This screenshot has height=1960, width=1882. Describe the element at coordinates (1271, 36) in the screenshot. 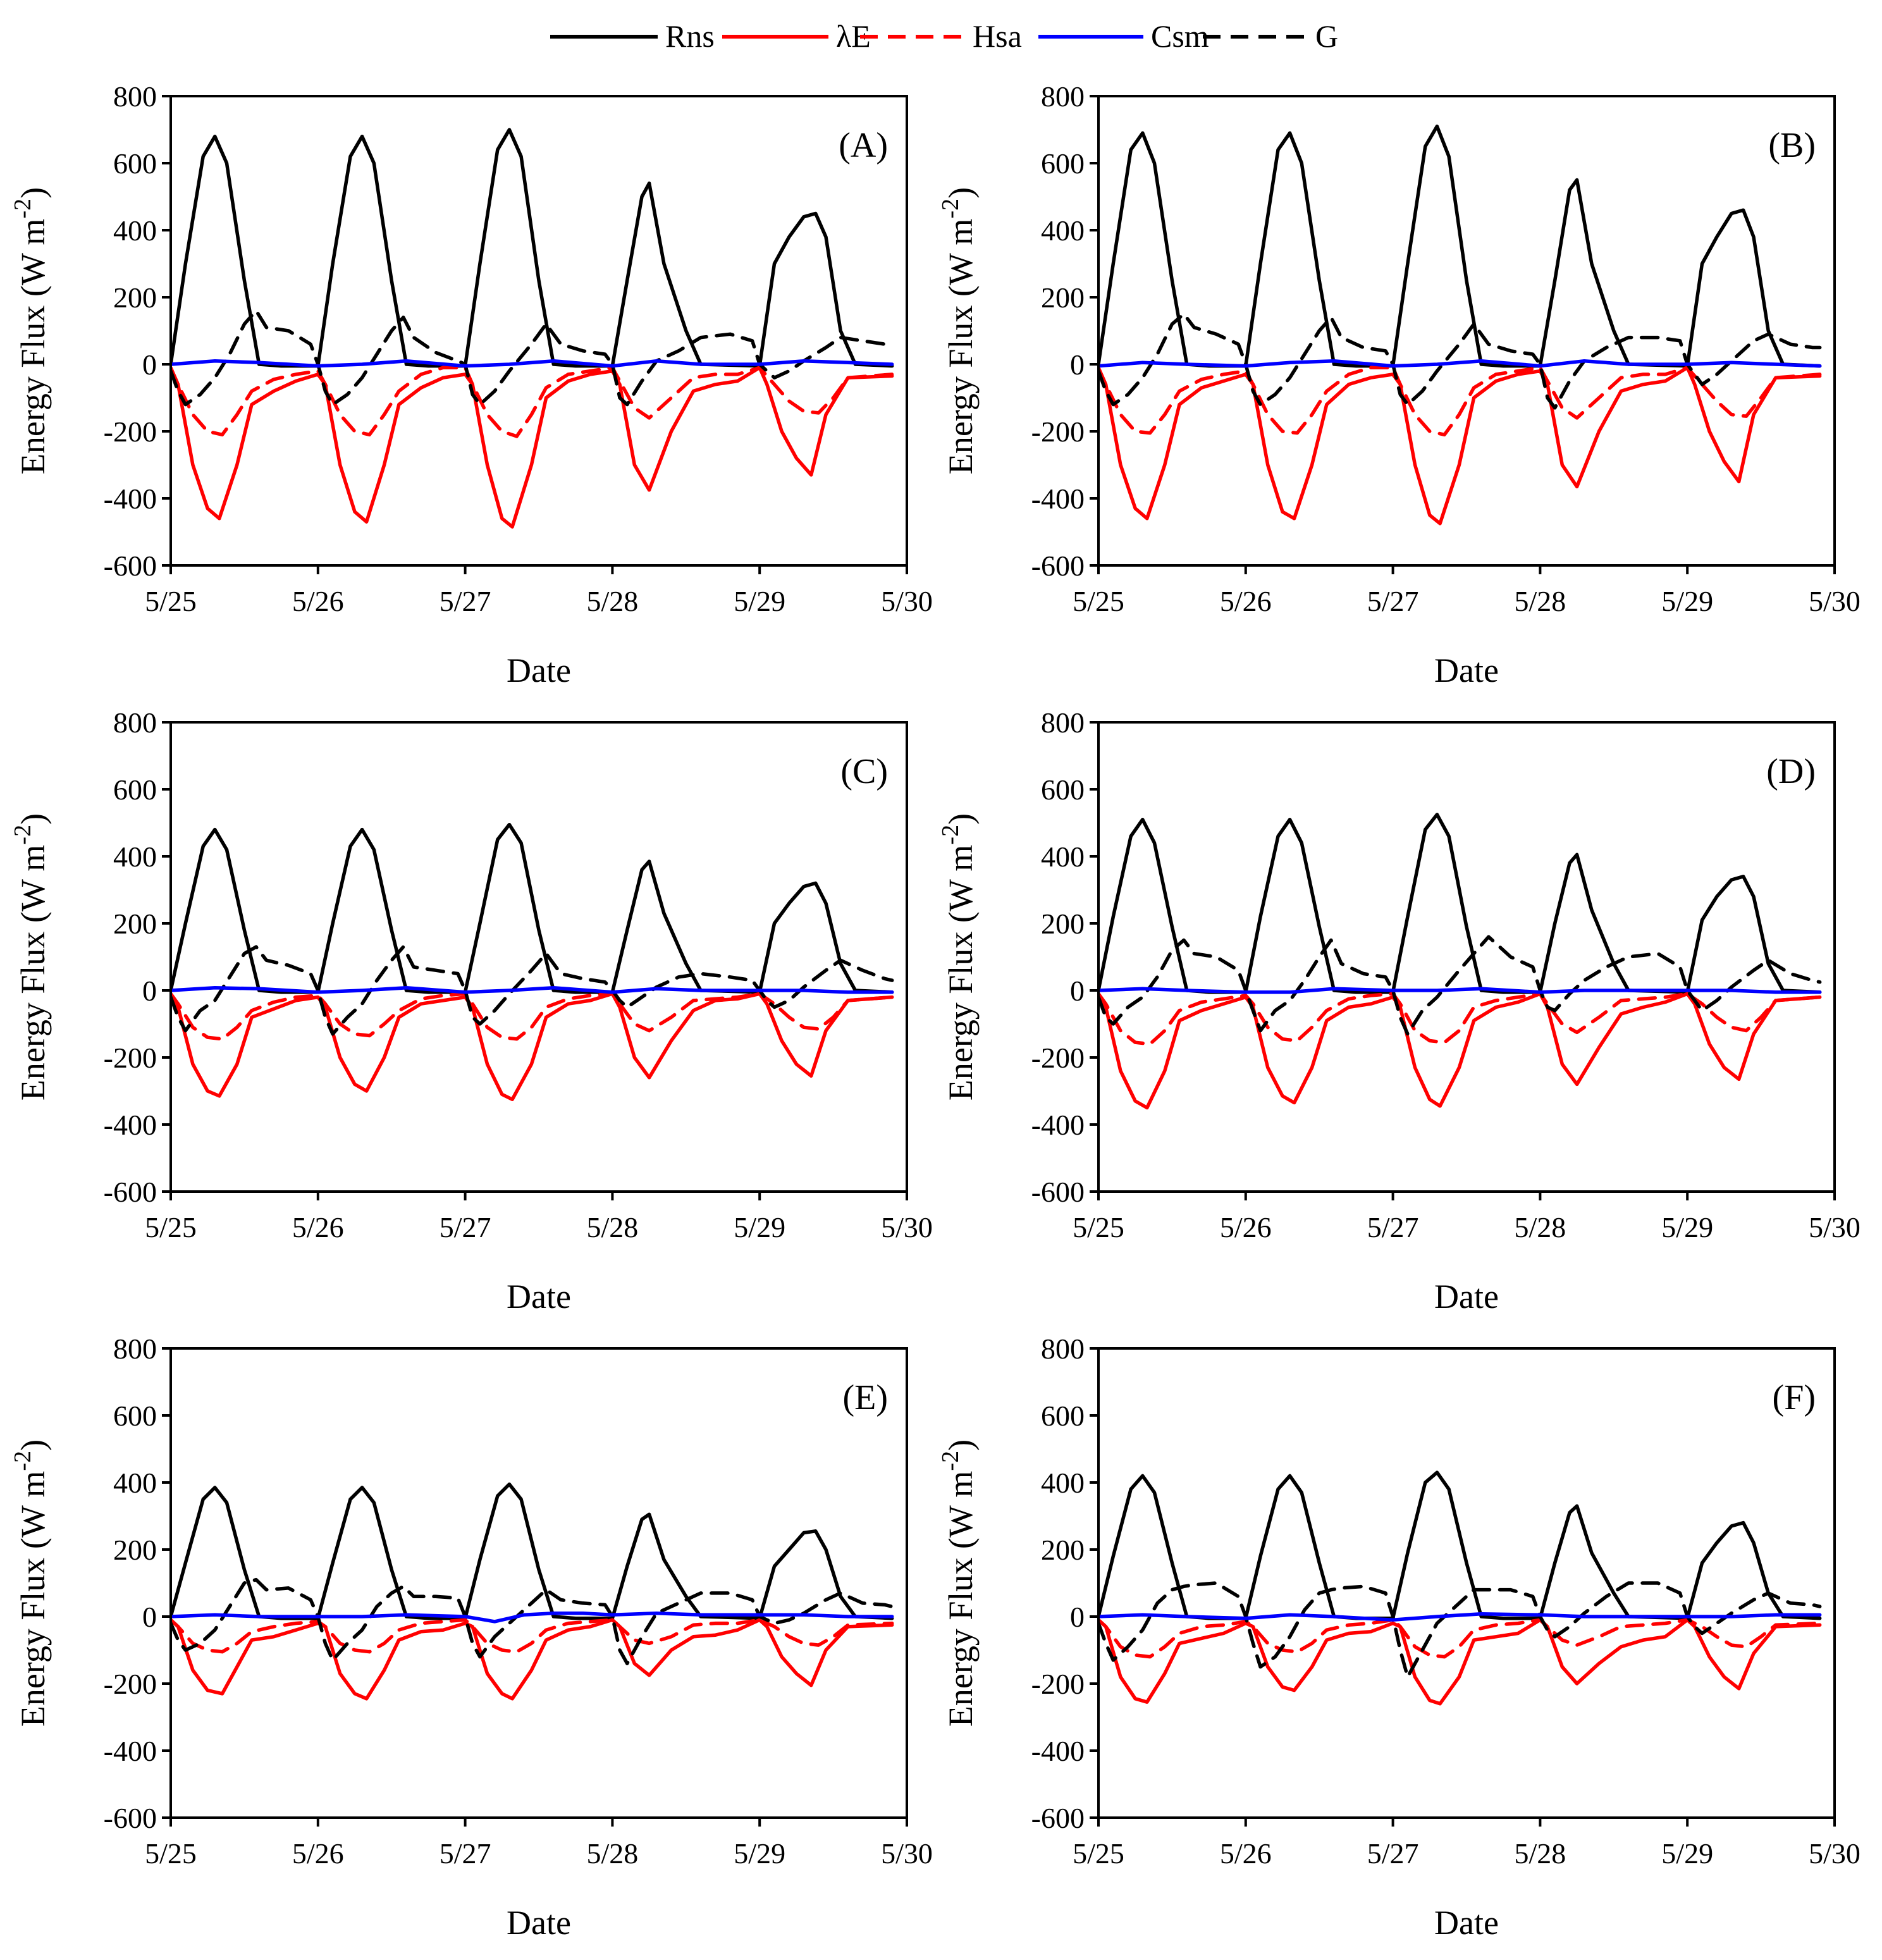

I see `legend-item-g: G` at that location.